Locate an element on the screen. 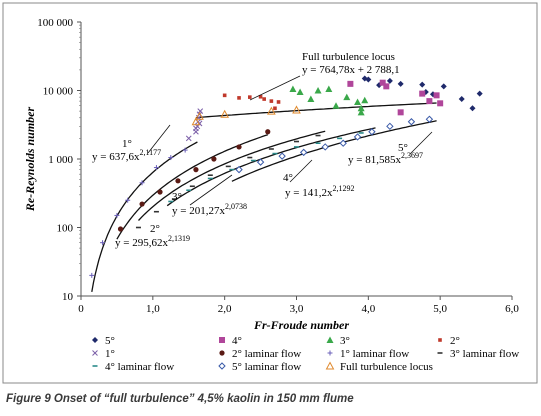 This screenshot has height=416, width=541. fit-label-exponent: 2,3697 is located at coordinates (412, 155).